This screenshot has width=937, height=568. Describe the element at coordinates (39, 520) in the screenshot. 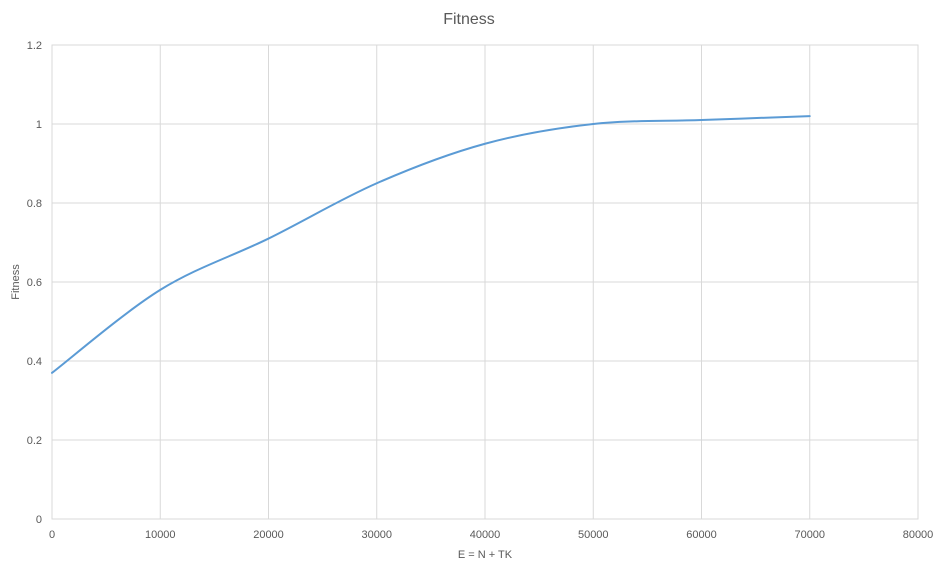

I see `y-tick-label: 0` at that location.